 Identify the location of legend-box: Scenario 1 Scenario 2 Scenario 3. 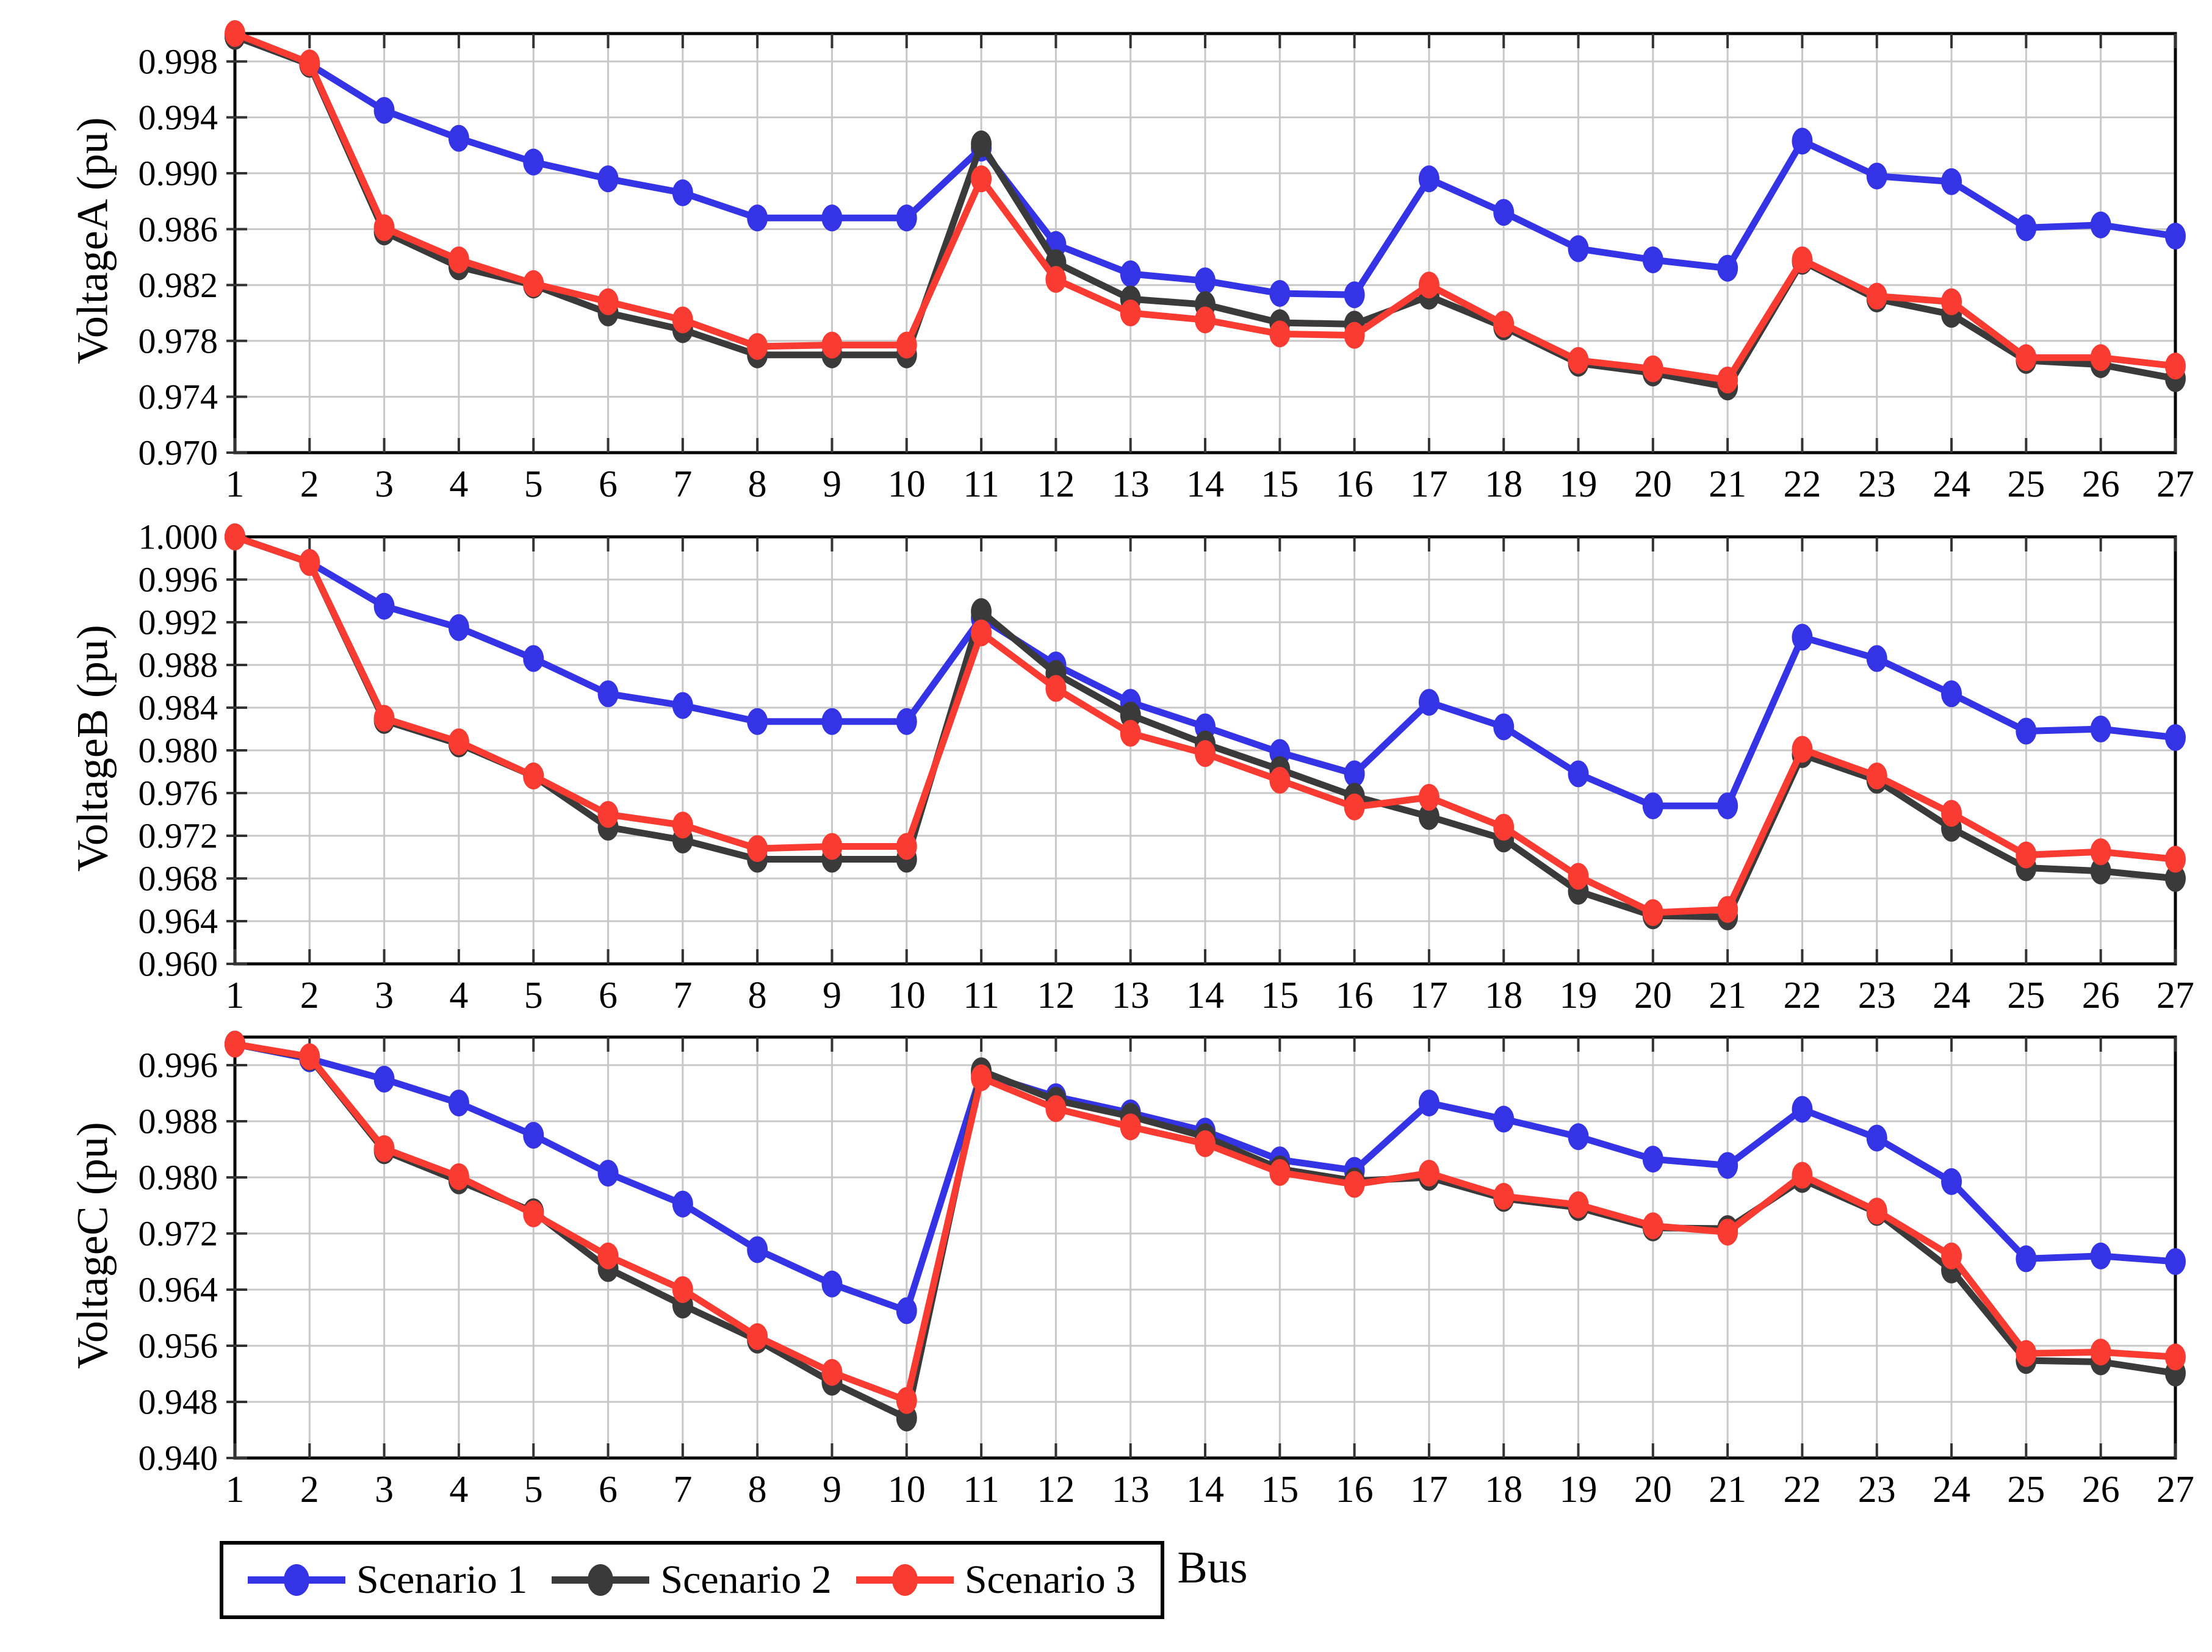
(692, 1580).